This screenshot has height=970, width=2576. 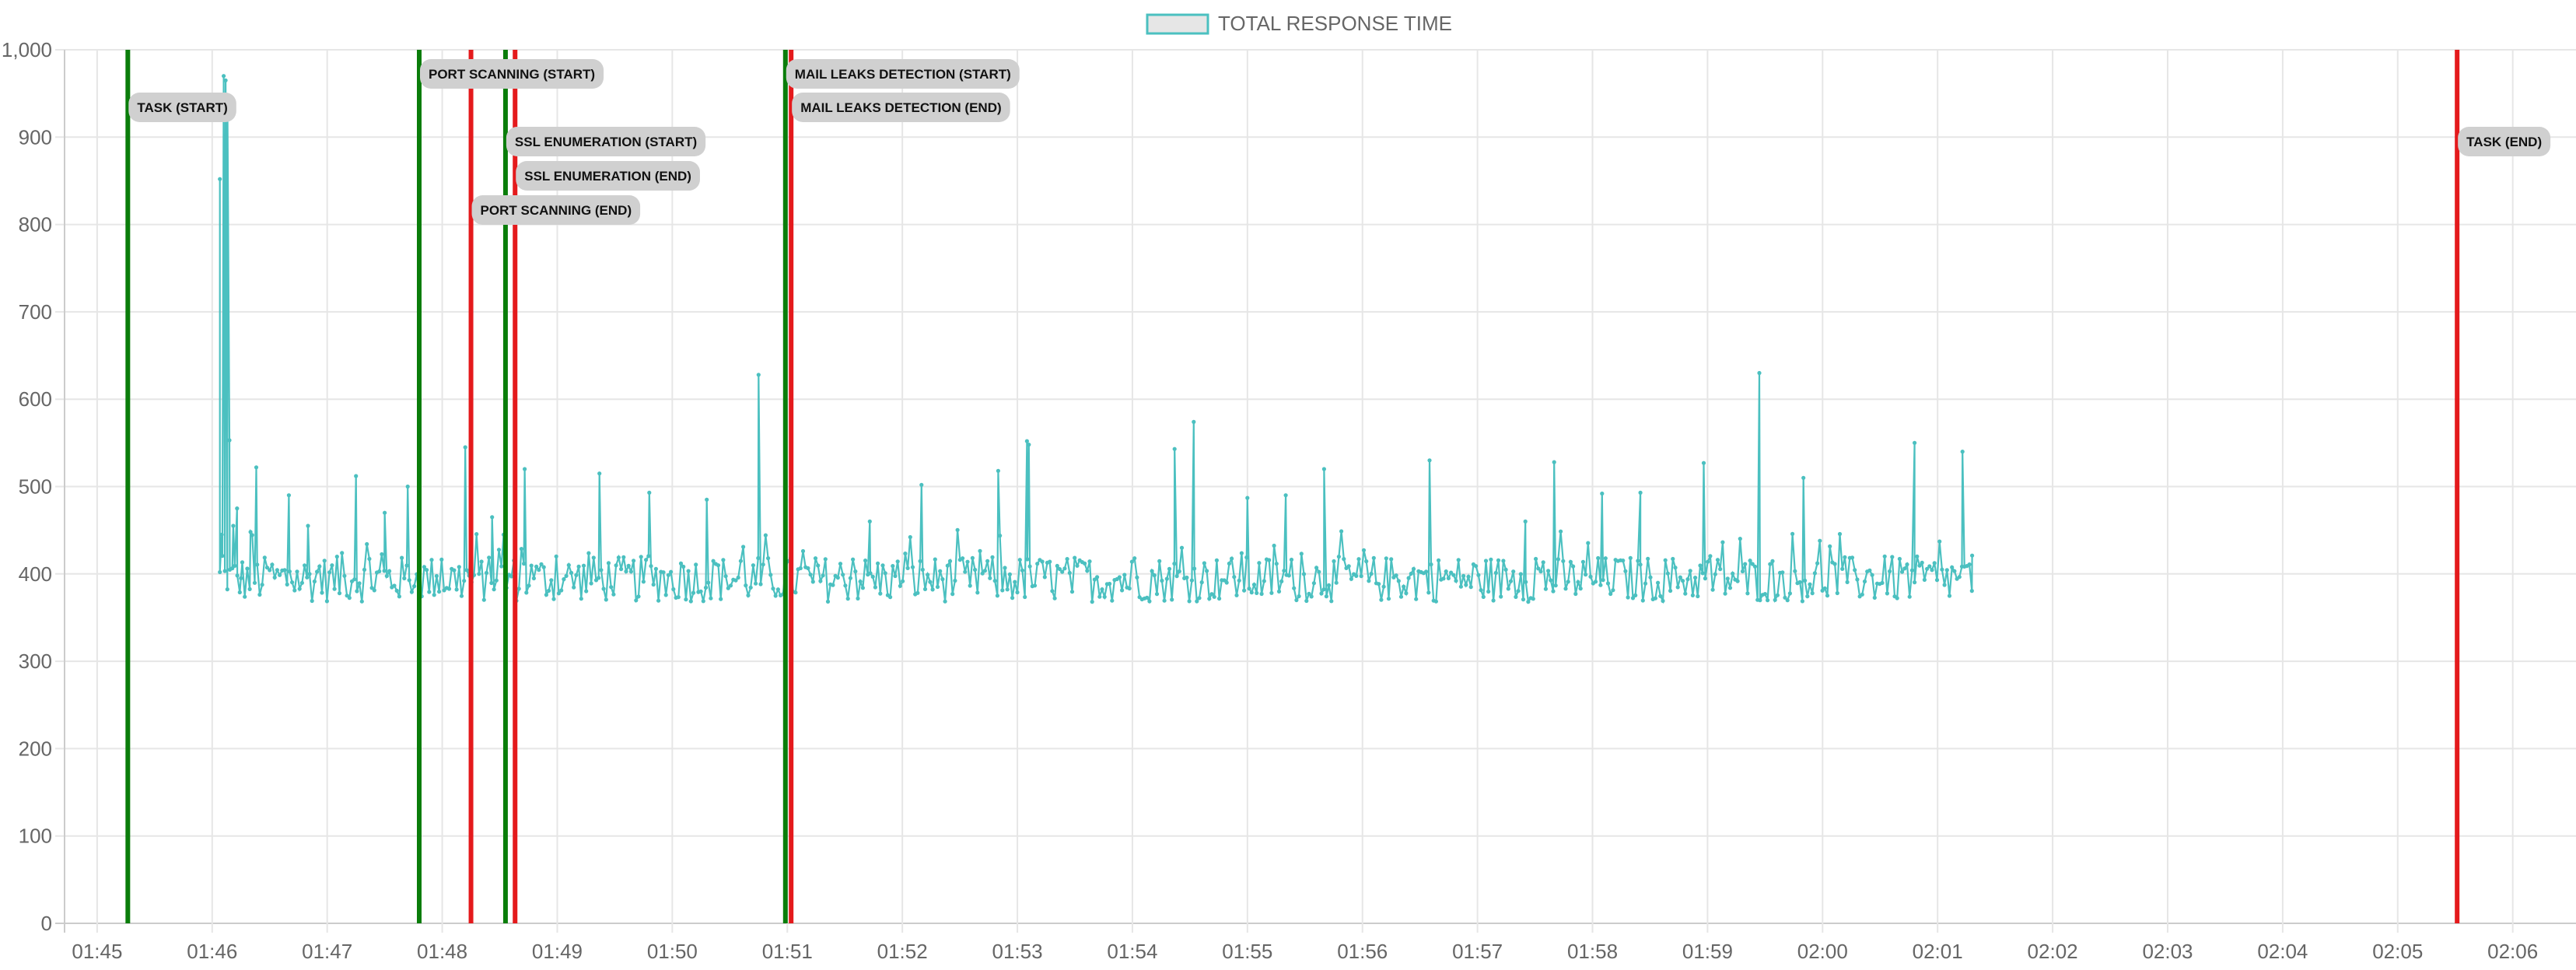 I want to click on y-tick-label: 0, so click(x=47, y=923).